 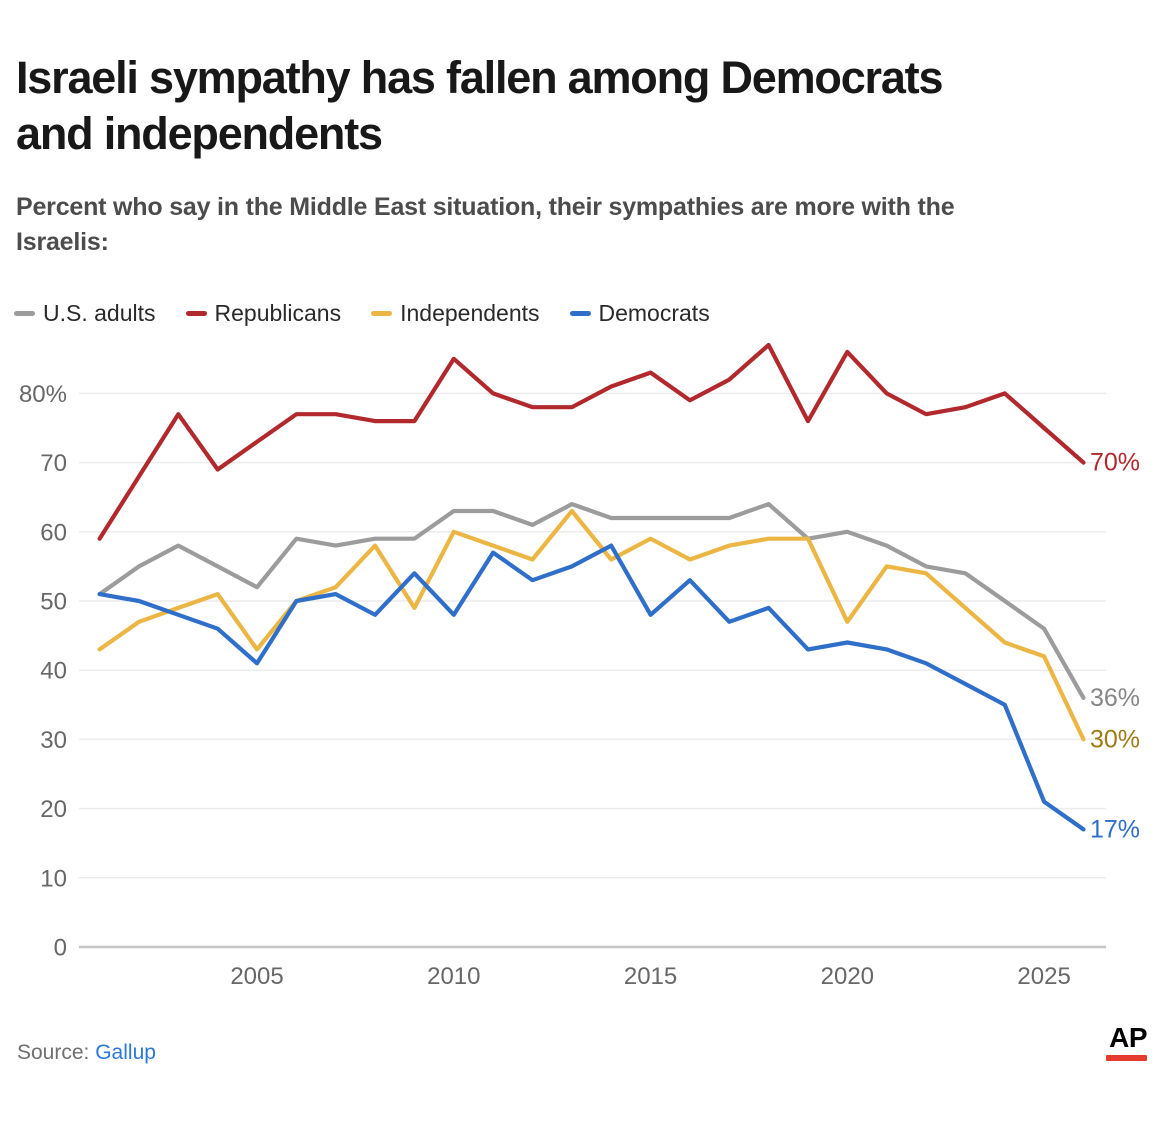 I want to click on source-prefix: Source:, so click(x=56, y=1052).